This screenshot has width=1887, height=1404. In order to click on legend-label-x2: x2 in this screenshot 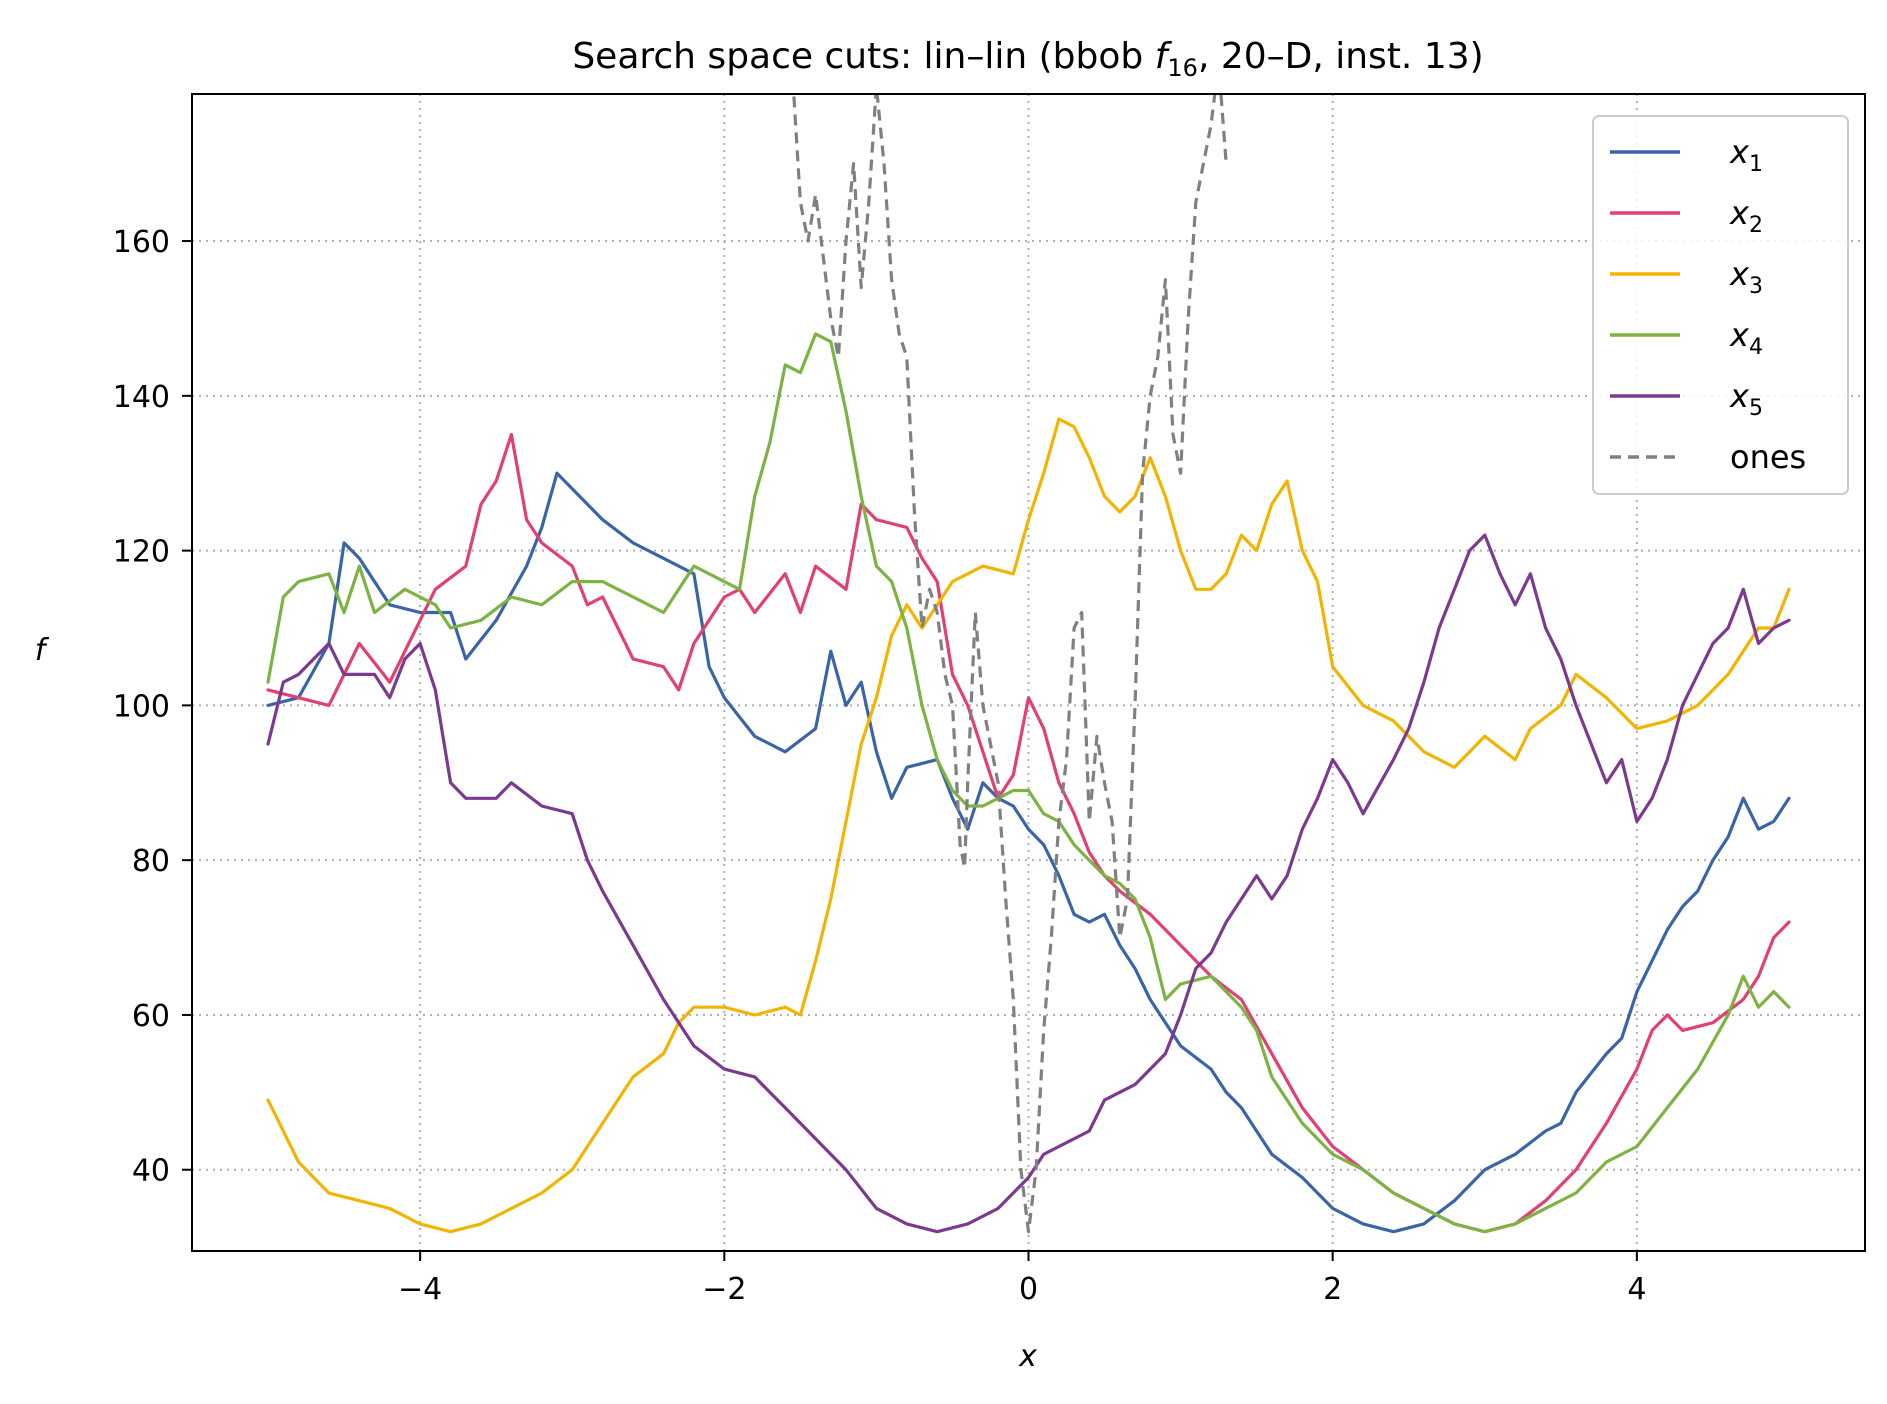, I will do `click(1746, 216)`.